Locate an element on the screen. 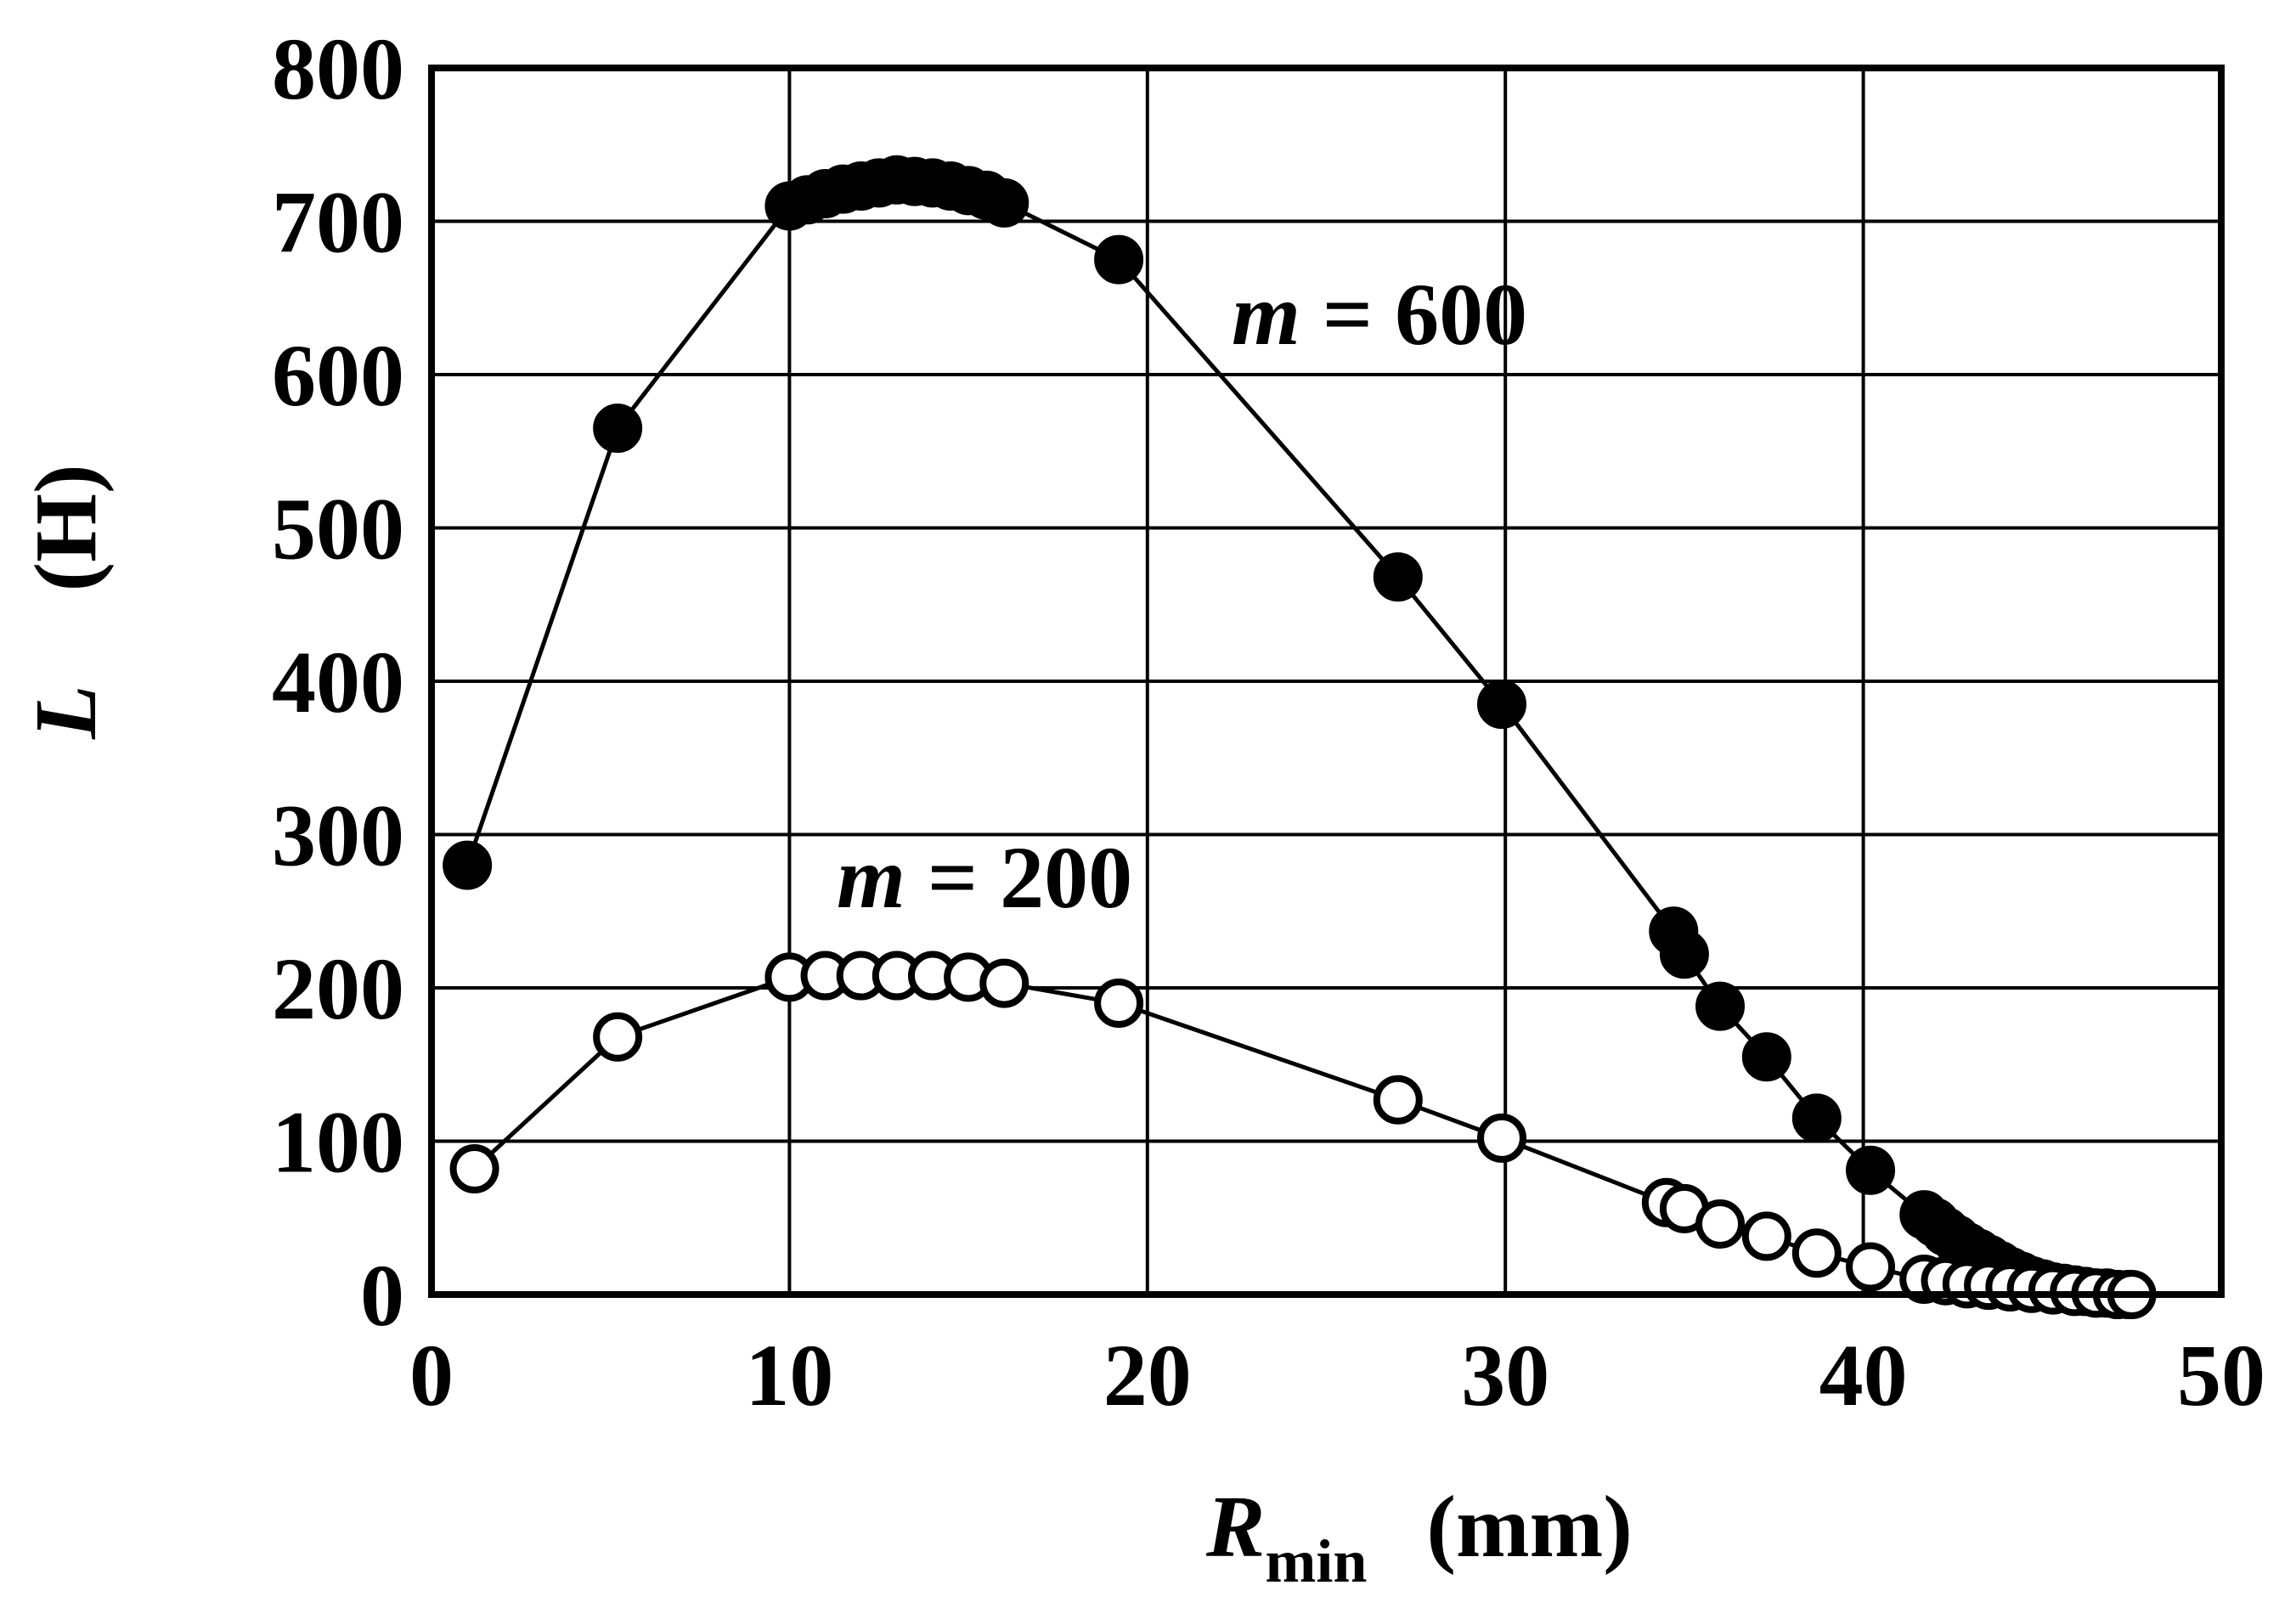  y-tick-label: 500 is located at coordinates (338, 529).